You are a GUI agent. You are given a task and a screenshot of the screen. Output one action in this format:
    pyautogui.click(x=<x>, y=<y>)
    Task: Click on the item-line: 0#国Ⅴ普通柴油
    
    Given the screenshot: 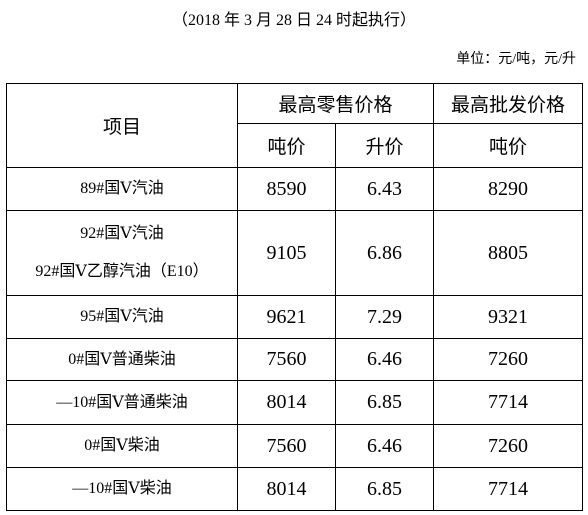 What is the action you would take?
    pyautogui.click(x=122, y=359)
    